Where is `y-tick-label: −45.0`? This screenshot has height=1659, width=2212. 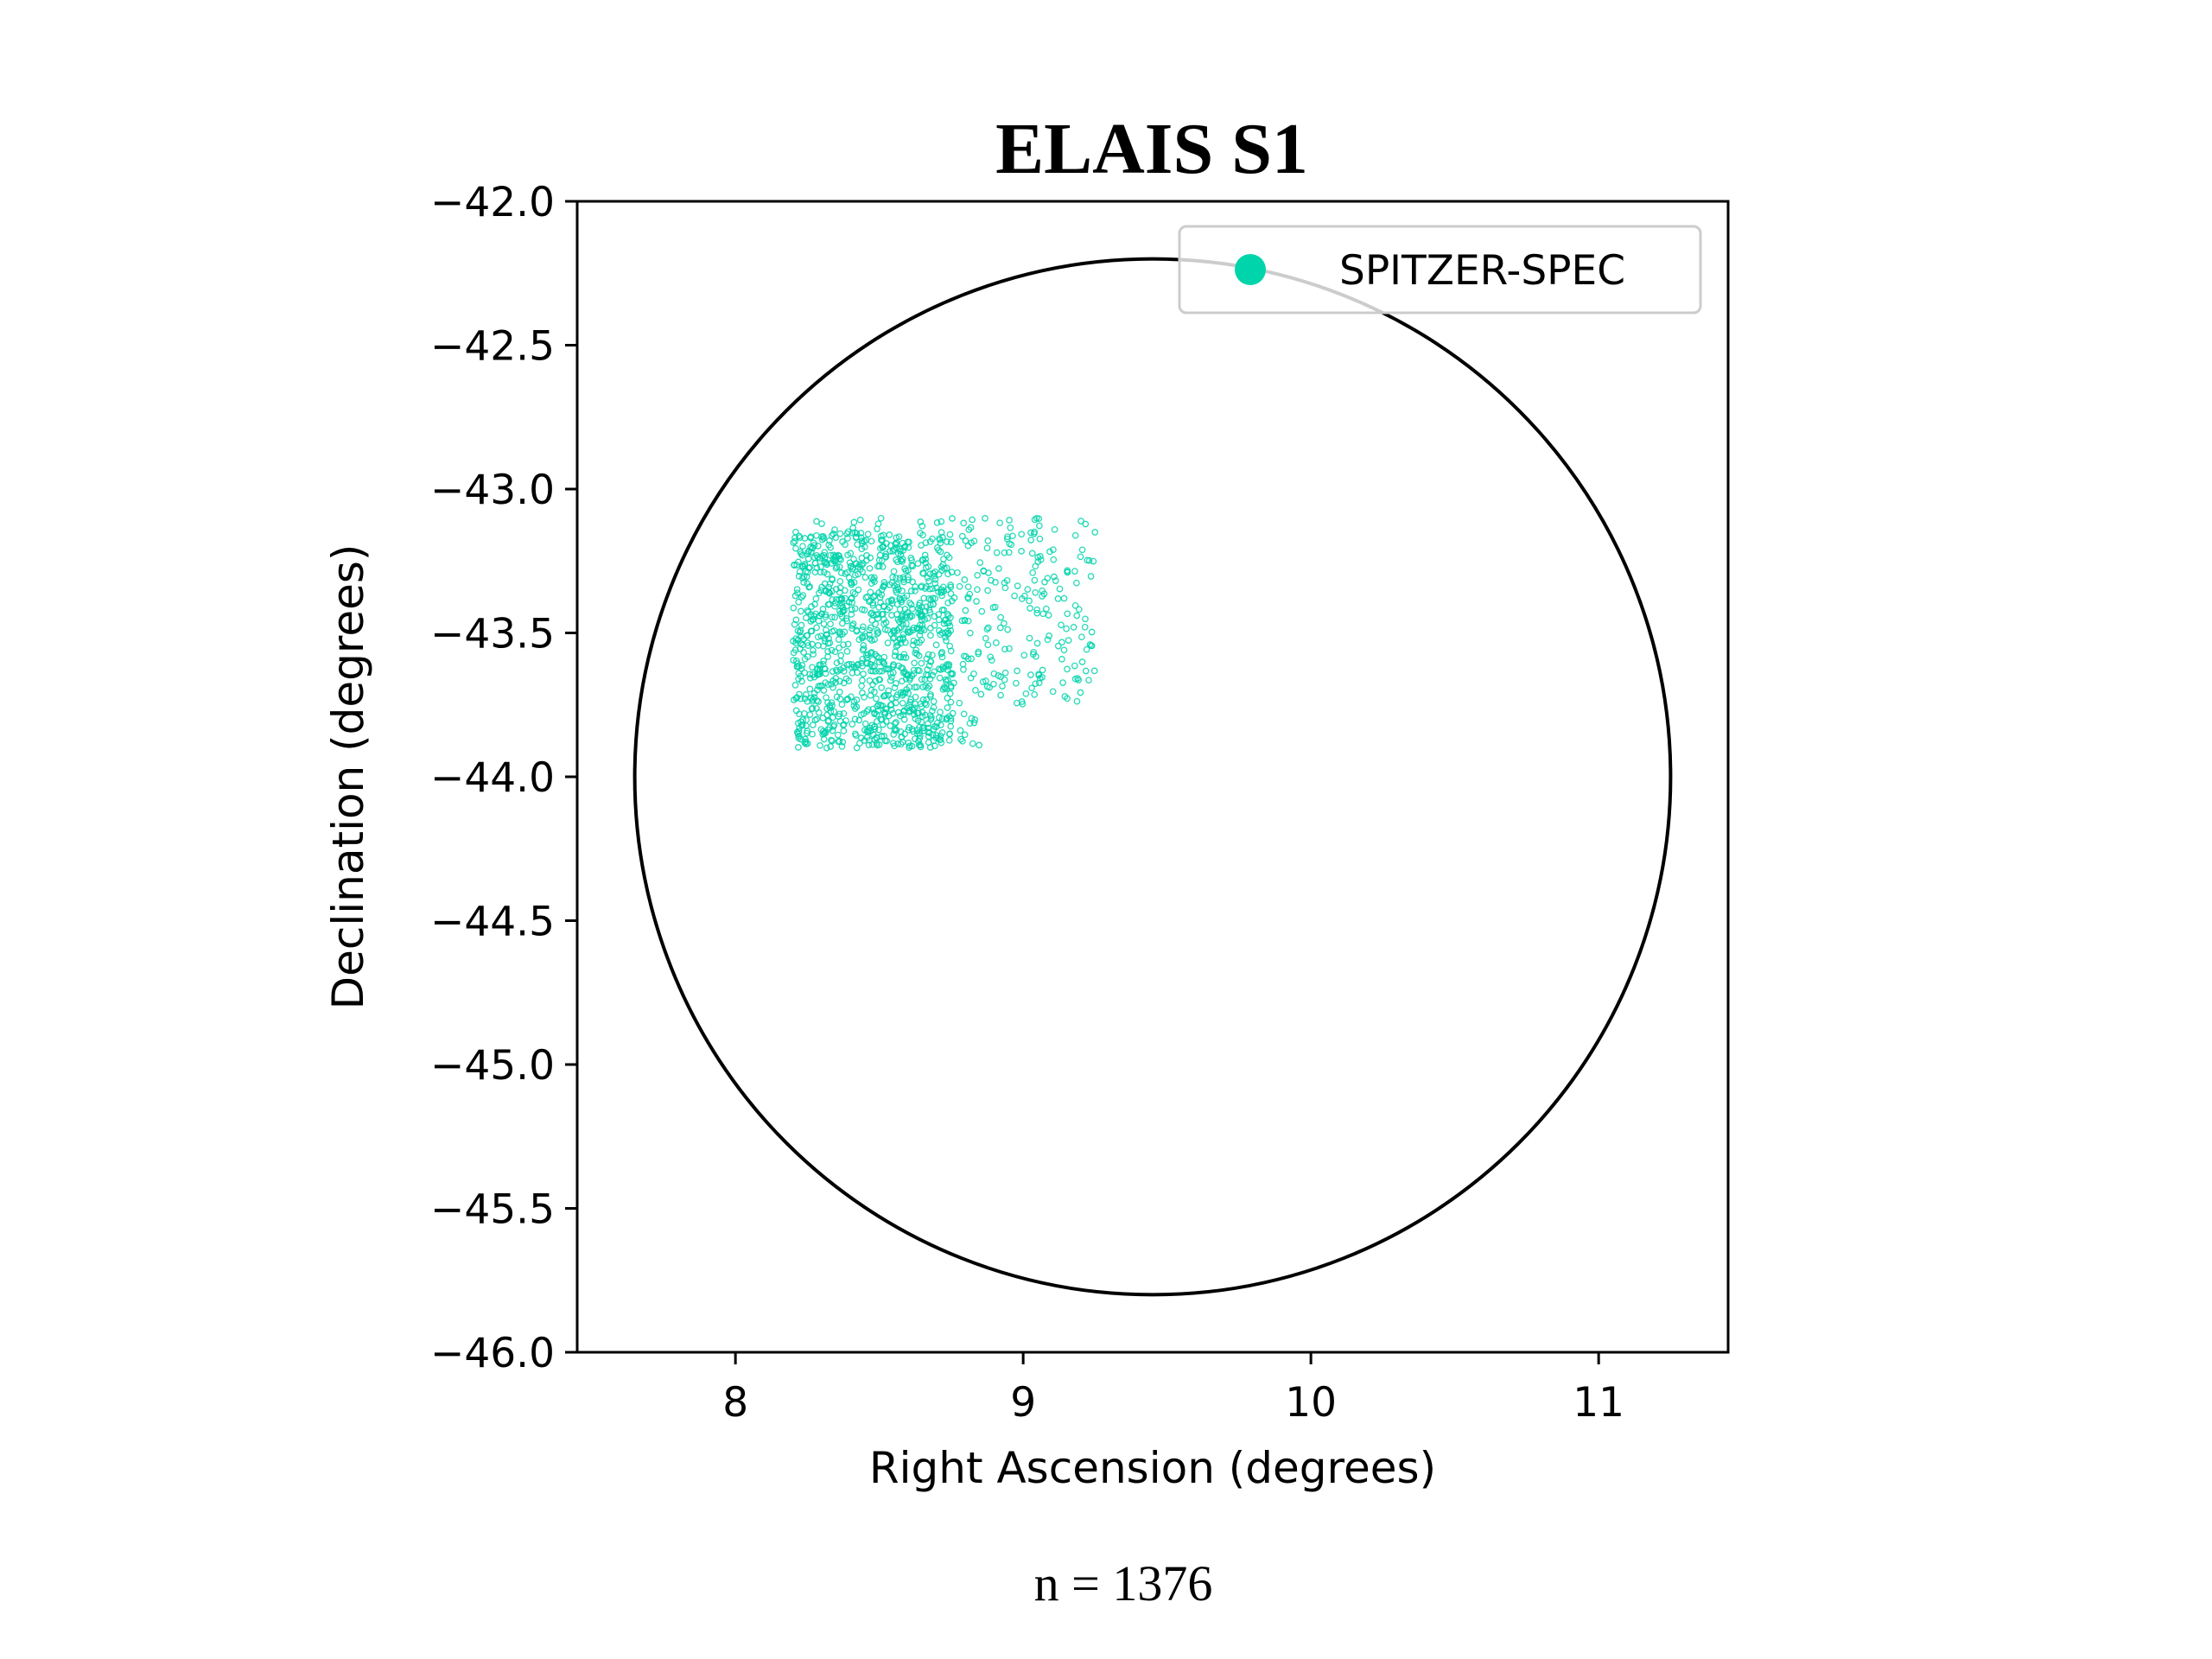
y-tick-label: −45.0 is located at coordinates (492, 1066).